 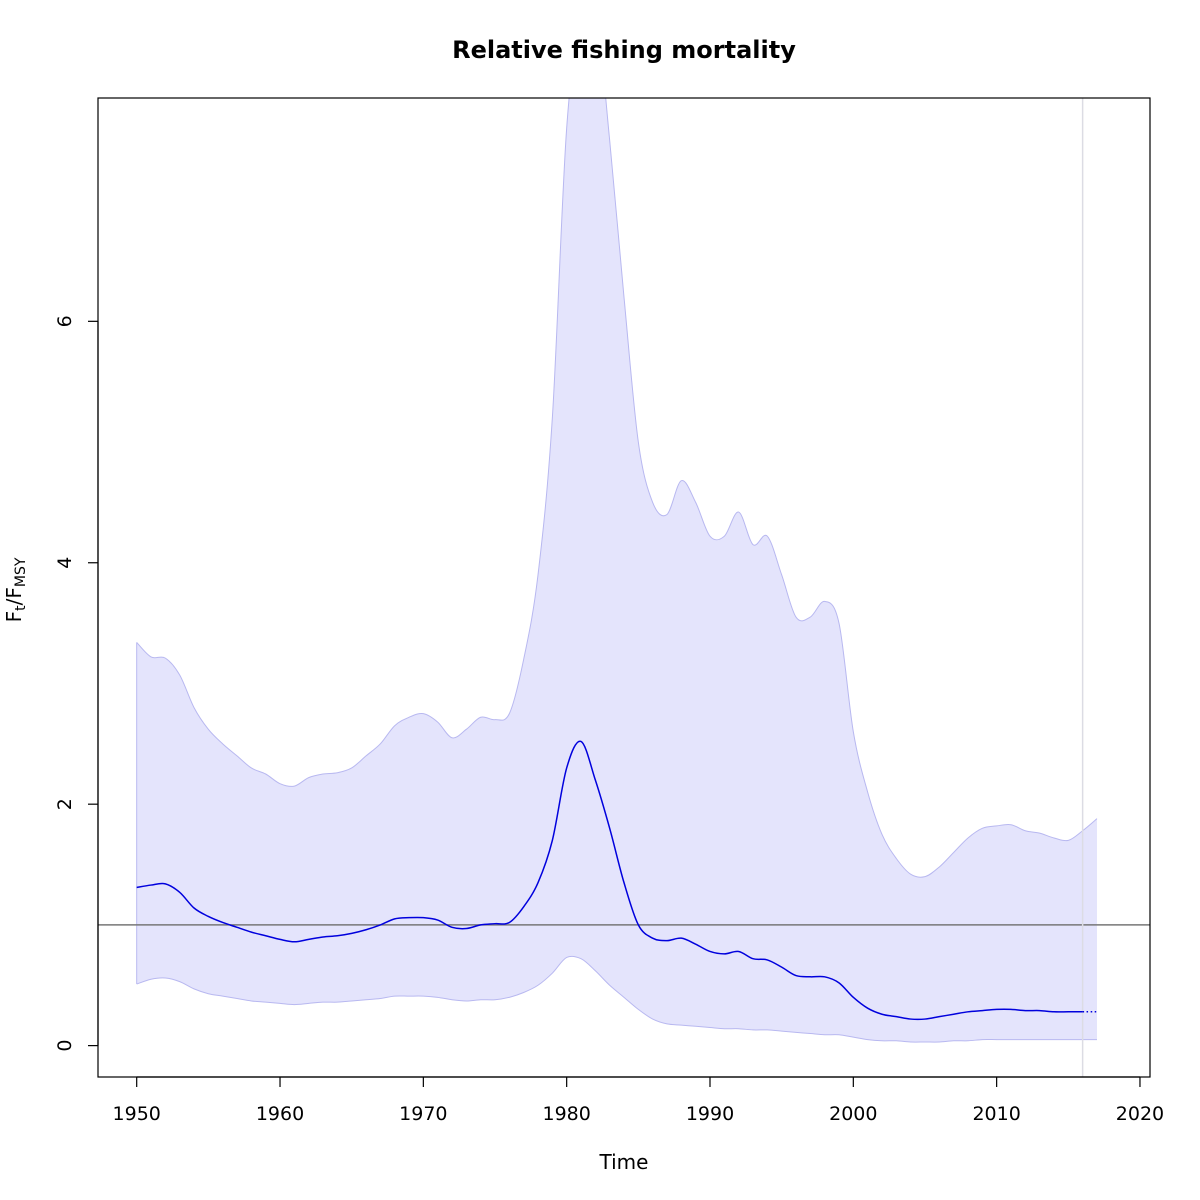 I want to click on y-axis-title: Ft/FMSY, so click(x=15, y=589).